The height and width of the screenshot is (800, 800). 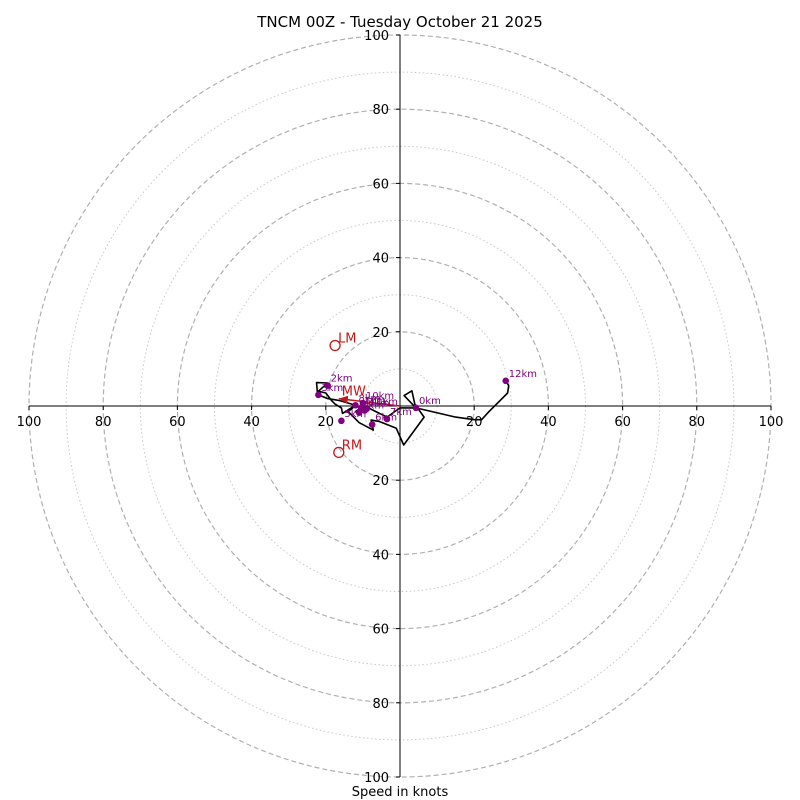 What do you see at coordinates (335, 345) in the screenshot?
I see `storm-marker-LM` at bounding box center [335, 345].